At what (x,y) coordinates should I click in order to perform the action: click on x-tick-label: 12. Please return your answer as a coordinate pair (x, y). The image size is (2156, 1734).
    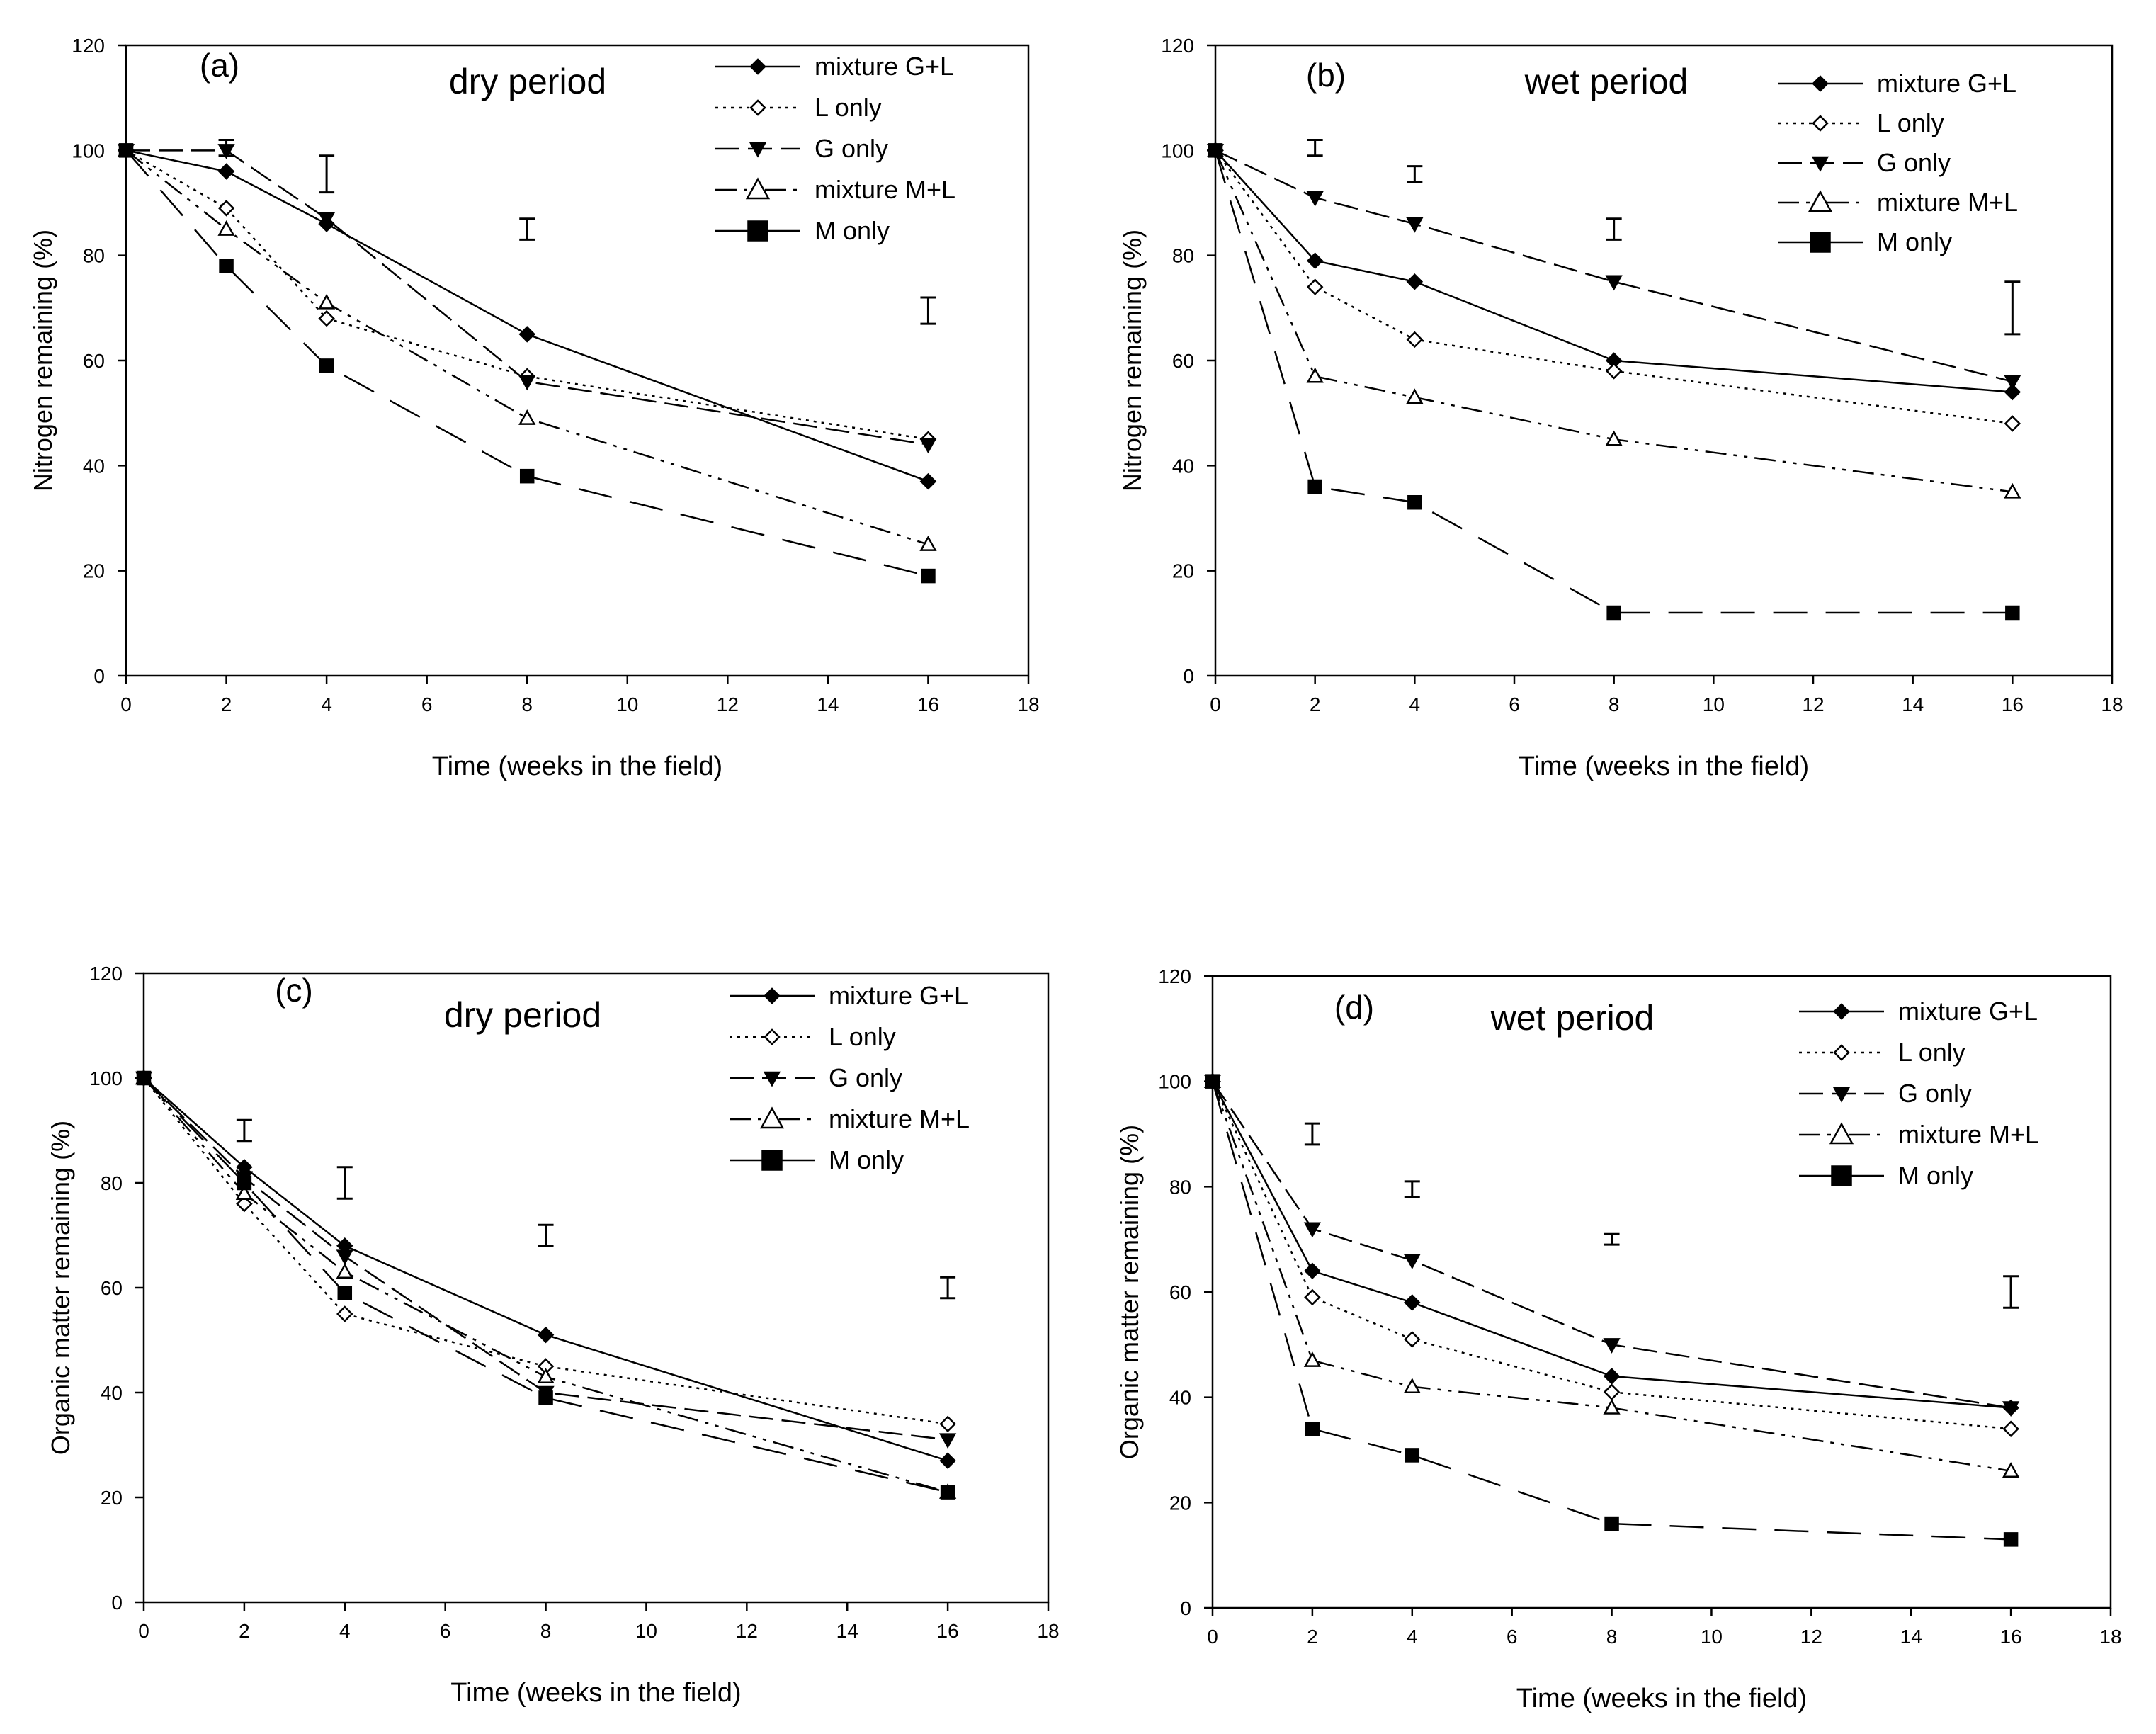
    Looking at the image, I should click on (747, 1631).